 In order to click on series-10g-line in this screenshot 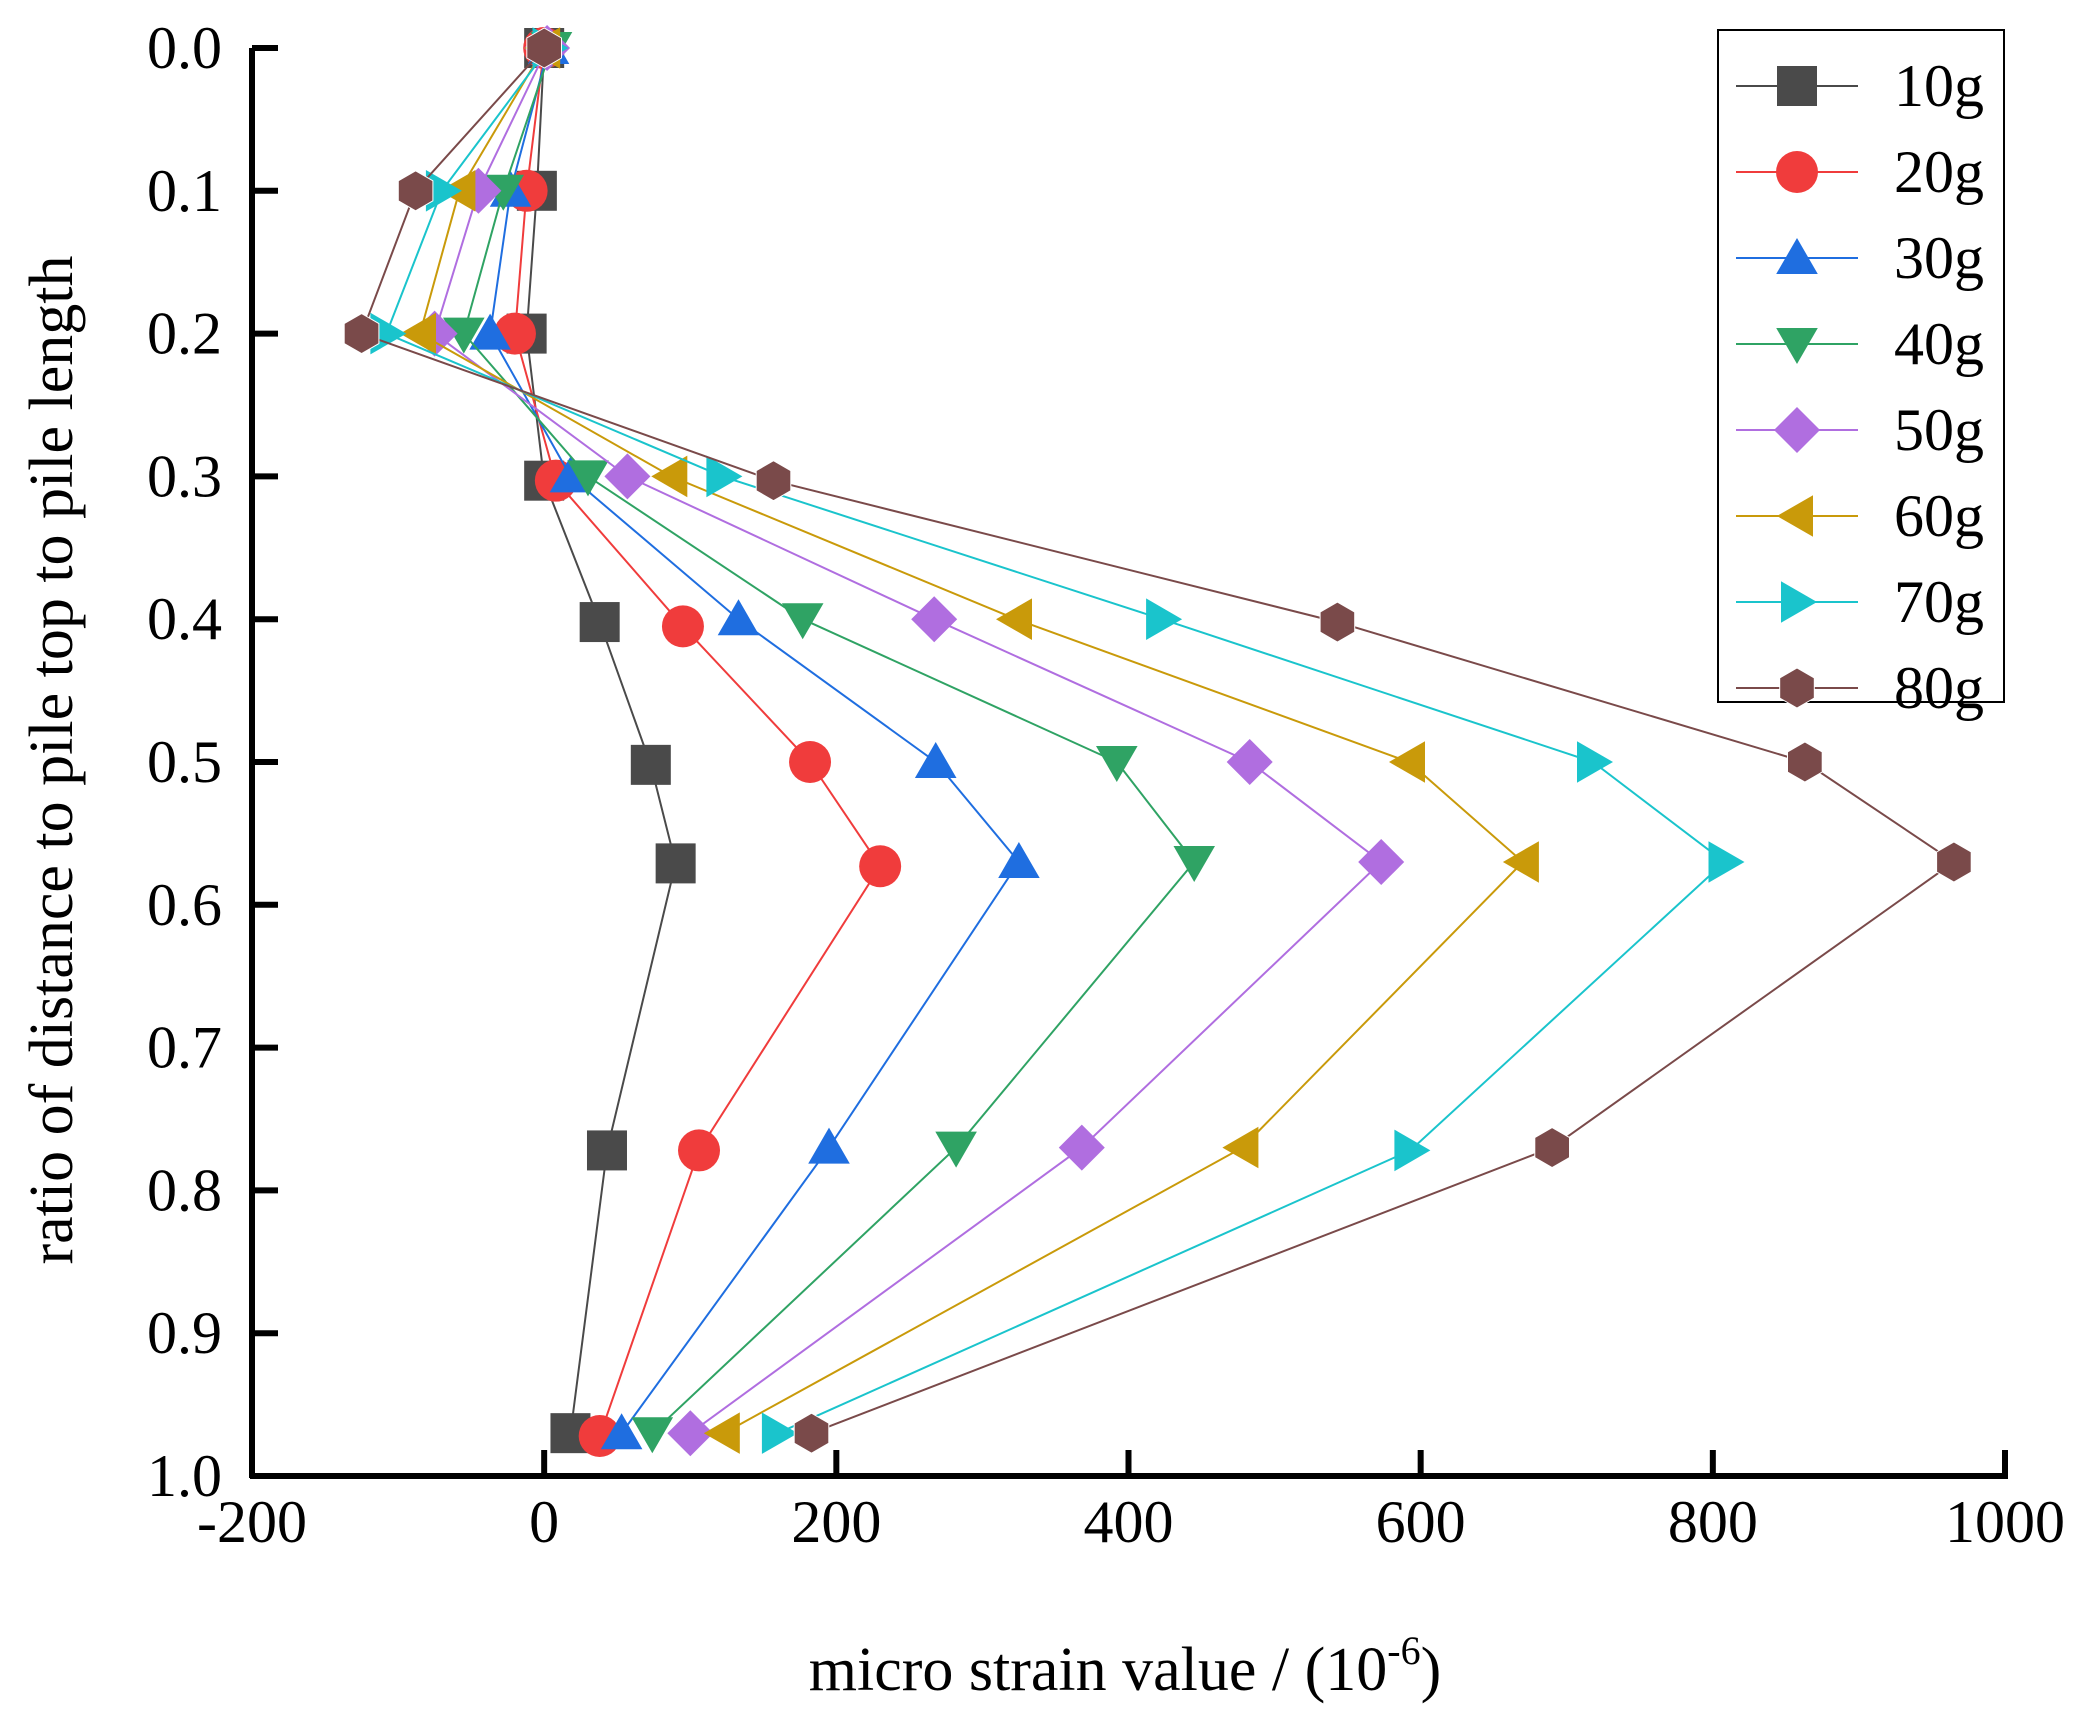, I will do `click(601, 740)`.